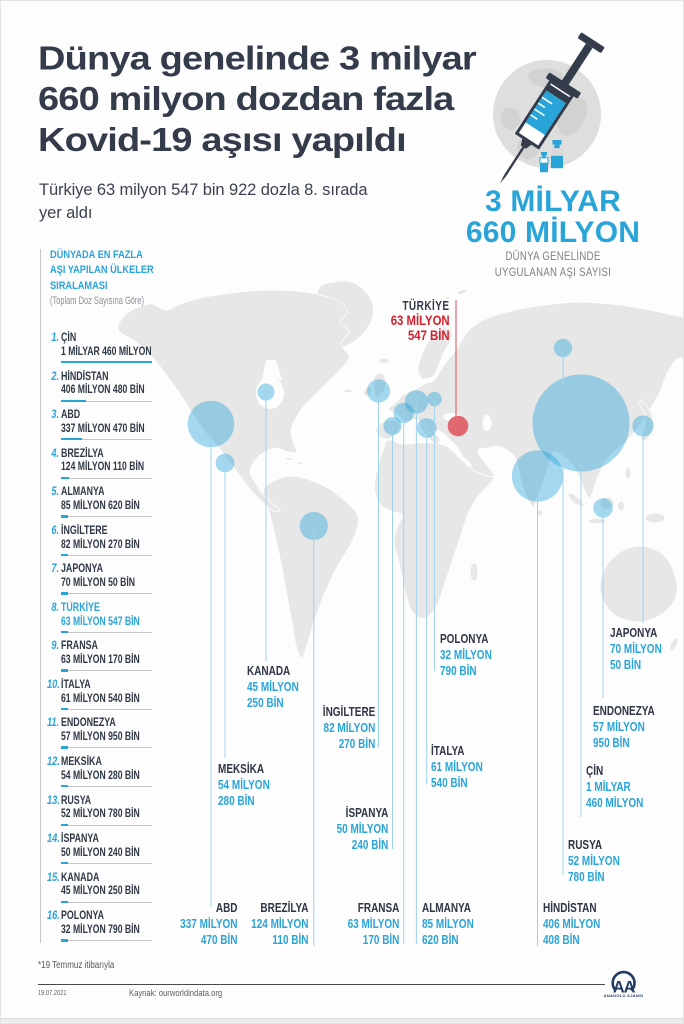  I want to click on map-callout-abd: ABD 337 MİLYON 470 BİN, so click(208, 924).